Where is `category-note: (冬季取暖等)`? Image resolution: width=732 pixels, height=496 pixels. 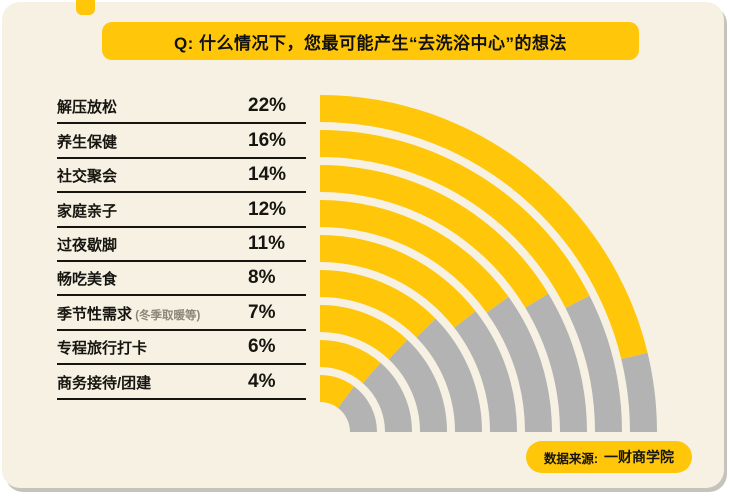 category-note: (冬季取暖等) is located at coordinates (166, 315).